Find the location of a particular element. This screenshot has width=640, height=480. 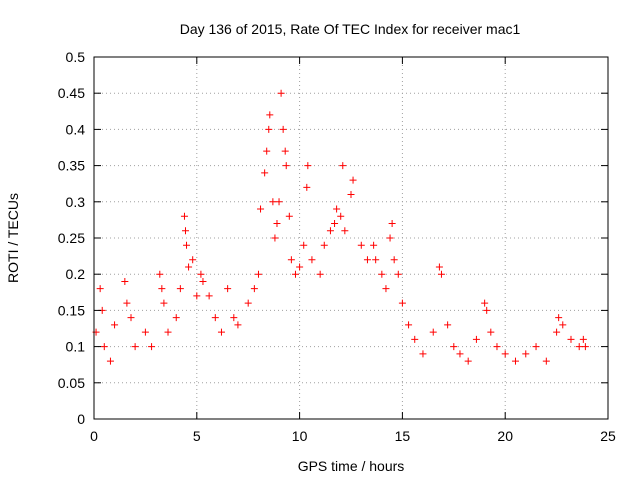

y-tick-label: 0.45 is located at coordinates (71, 93).